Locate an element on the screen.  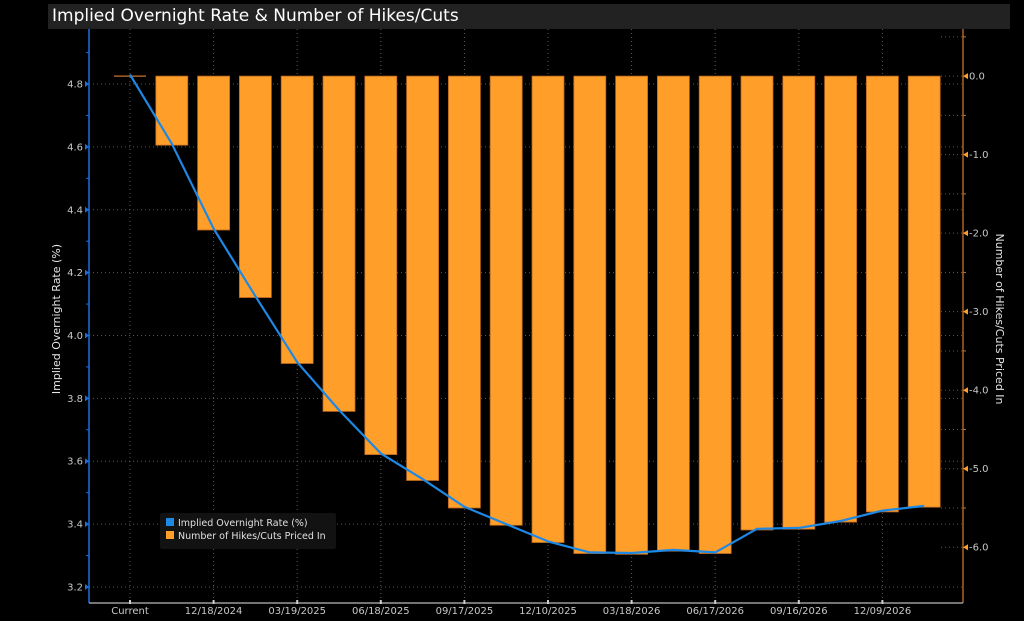
legend-swatch-rate is located at coordinates (170, 522).